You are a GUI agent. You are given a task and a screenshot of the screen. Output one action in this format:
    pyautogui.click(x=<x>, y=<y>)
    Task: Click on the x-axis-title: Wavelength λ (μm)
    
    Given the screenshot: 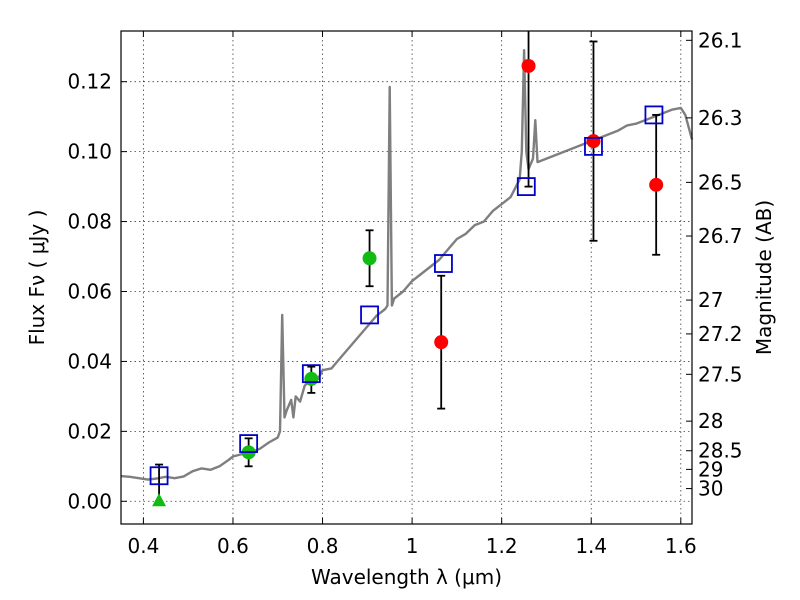 What is the action you would take?
    pyautogui.click(x=406, y=577)
    